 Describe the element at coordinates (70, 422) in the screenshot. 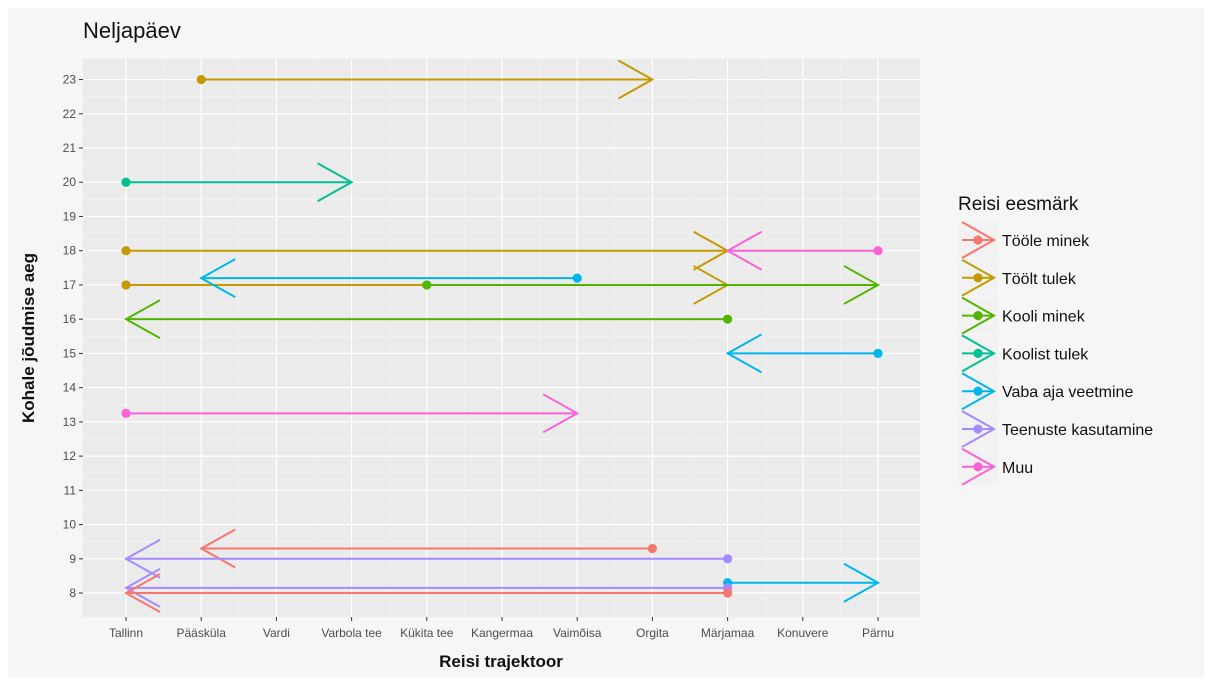

I see `y-tick-label: 13` at that location.